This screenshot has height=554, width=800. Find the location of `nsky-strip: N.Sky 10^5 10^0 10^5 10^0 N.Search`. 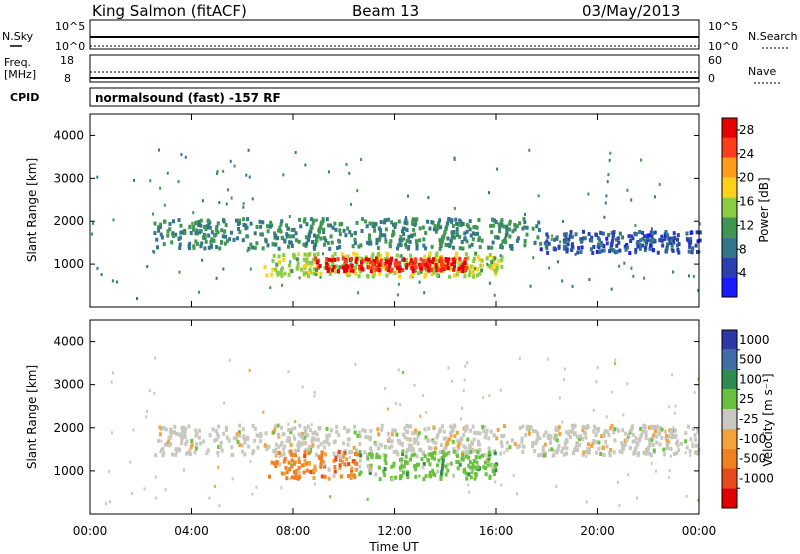

nsky-strip: N.Sky 10^5 10^0 10^5 10^0 N.Search is located at coordinates (400, 36).